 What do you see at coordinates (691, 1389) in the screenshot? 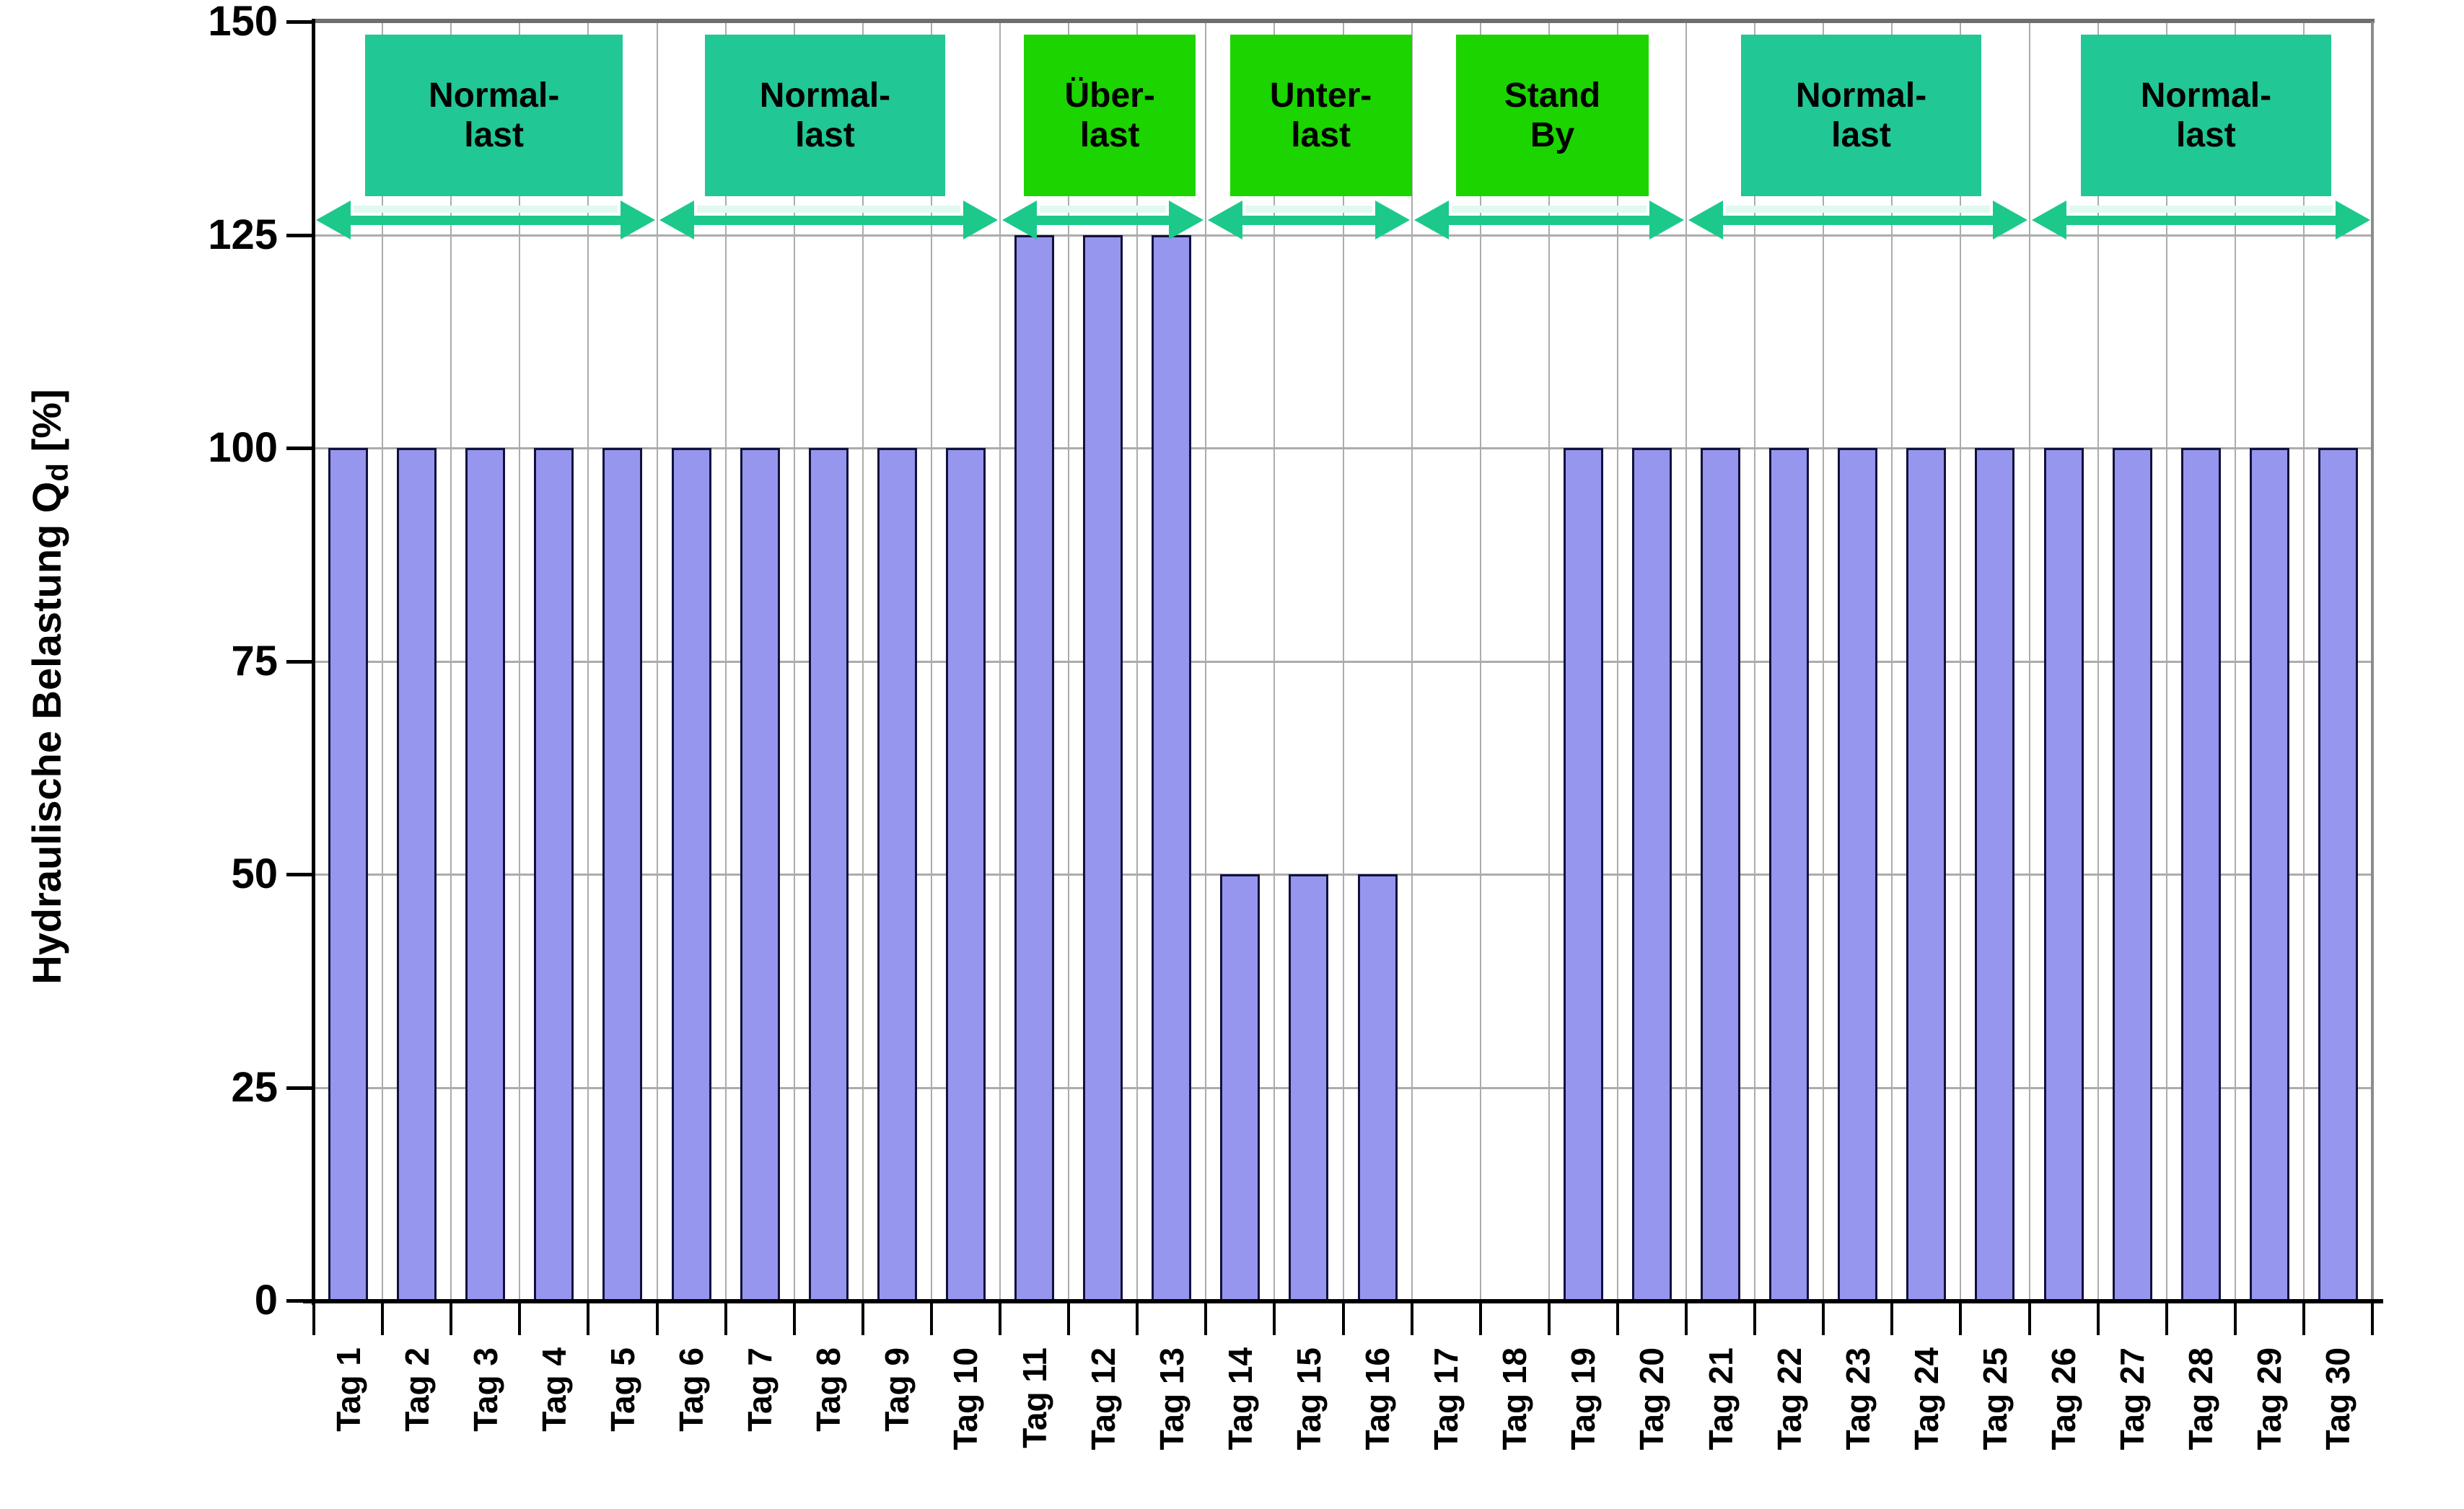
I see `x-tick-label-tag-6: Tag 6` at bounding box center [691, 1389].